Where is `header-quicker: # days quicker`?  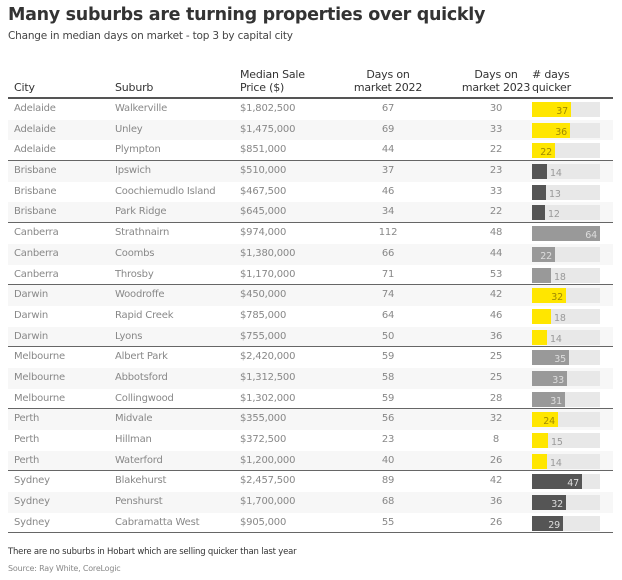 header-quicker: # days quicker is located at coordinates (551, 81).